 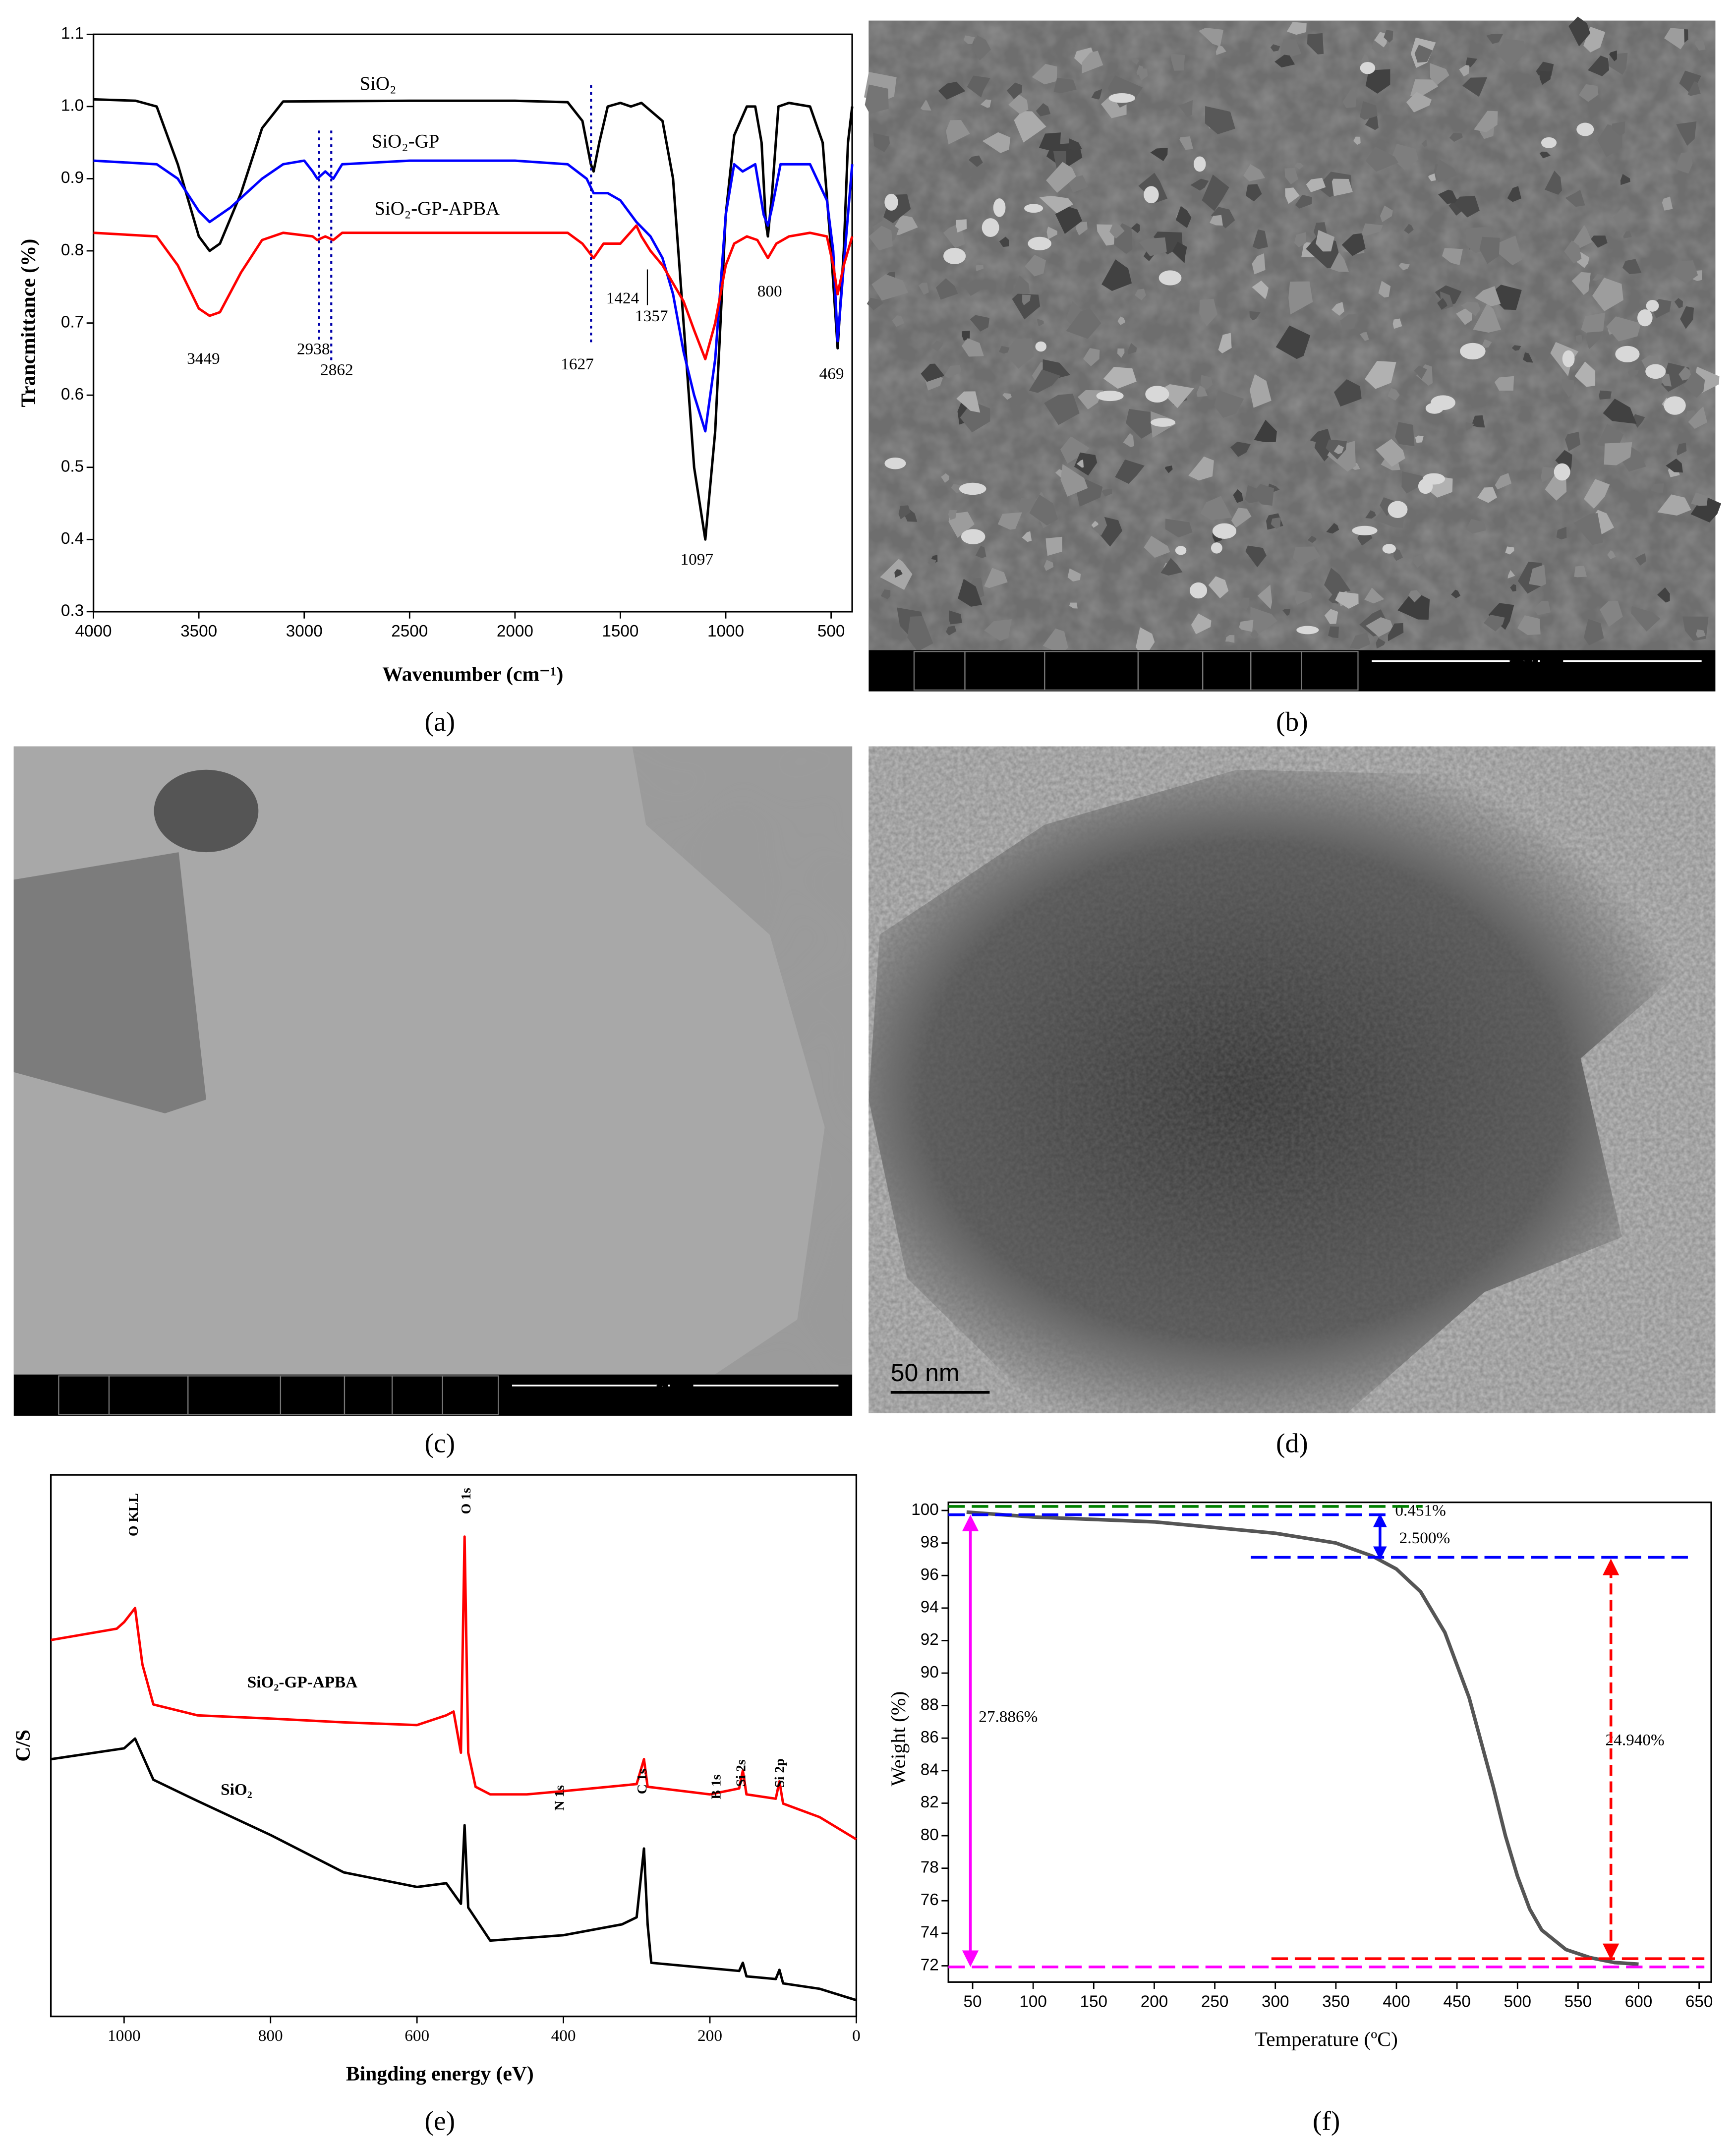 What do you see at coordinates (1326, 2121) in the screenshot?
I see `panel-caption: (f)` at bounding box center [1326, 2121].